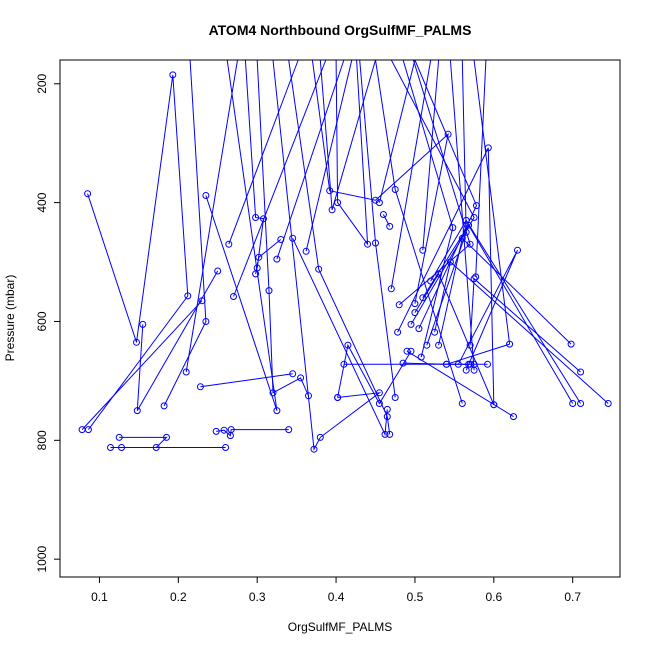  Describe the element at coordinates (340, 30) in the screenshot. I see `chart-title: ATOM4 Northbound OrgSulfMF_PALMS` at that location.